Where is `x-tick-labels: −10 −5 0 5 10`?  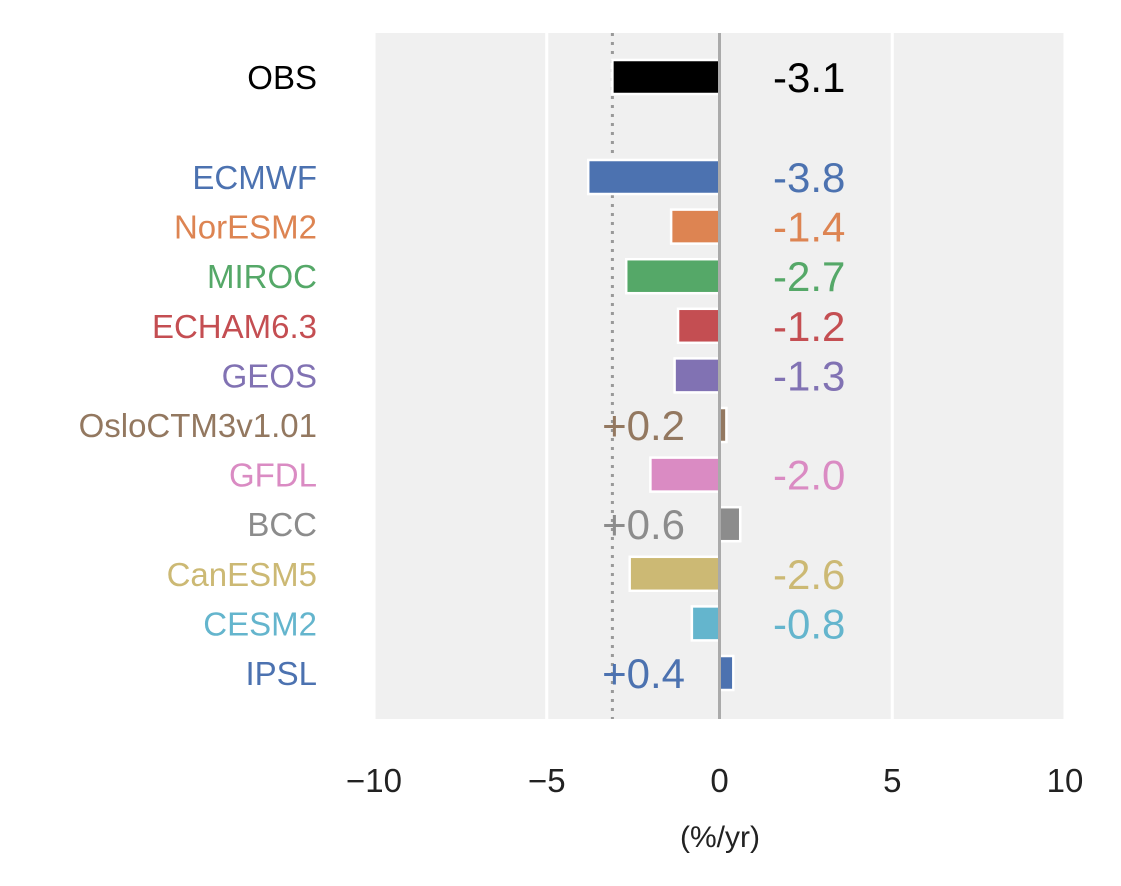 x-tick-labels: −10 −5 0 5 10 is located at coordinates (714, 780).